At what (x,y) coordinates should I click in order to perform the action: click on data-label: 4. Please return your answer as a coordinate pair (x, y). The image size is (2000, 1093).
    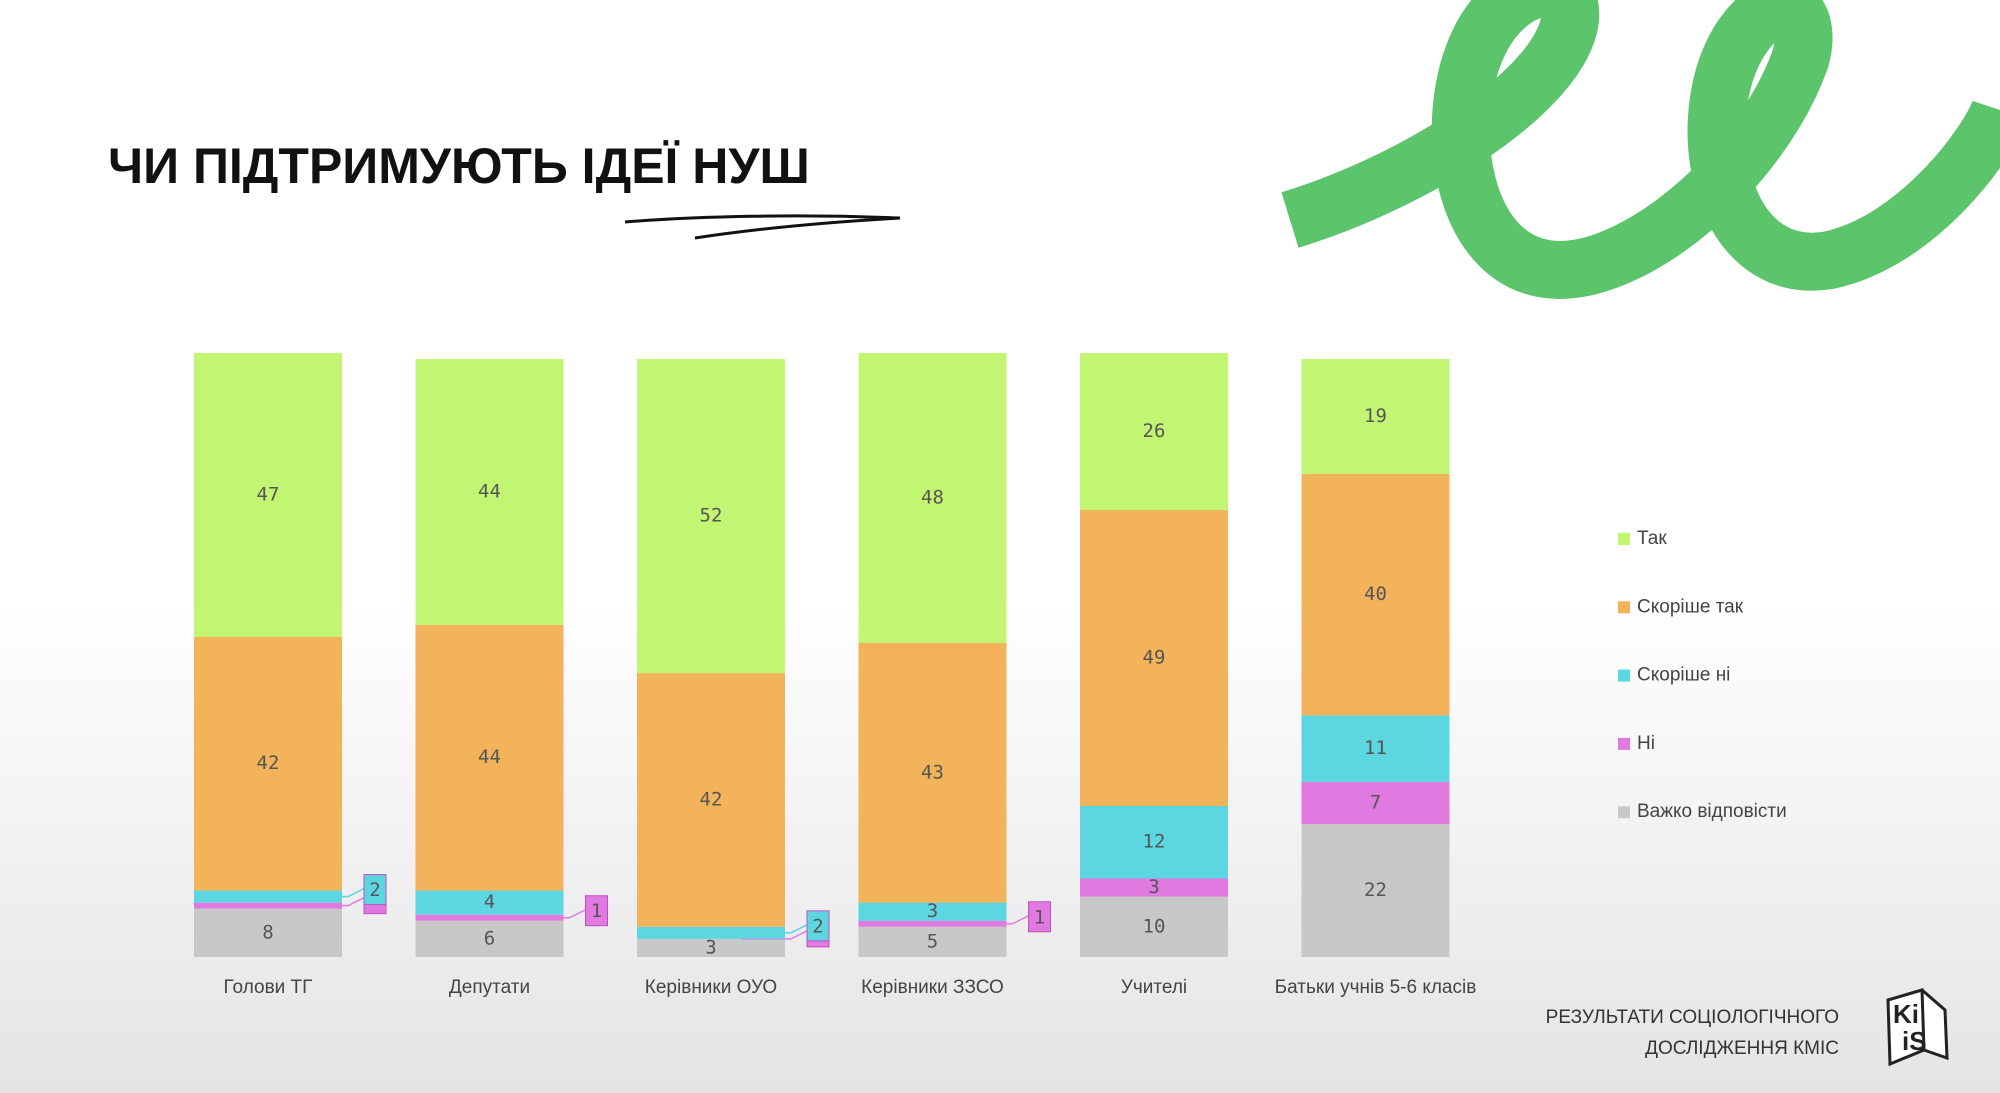
    Looking at the image, I should click on (489, 902).